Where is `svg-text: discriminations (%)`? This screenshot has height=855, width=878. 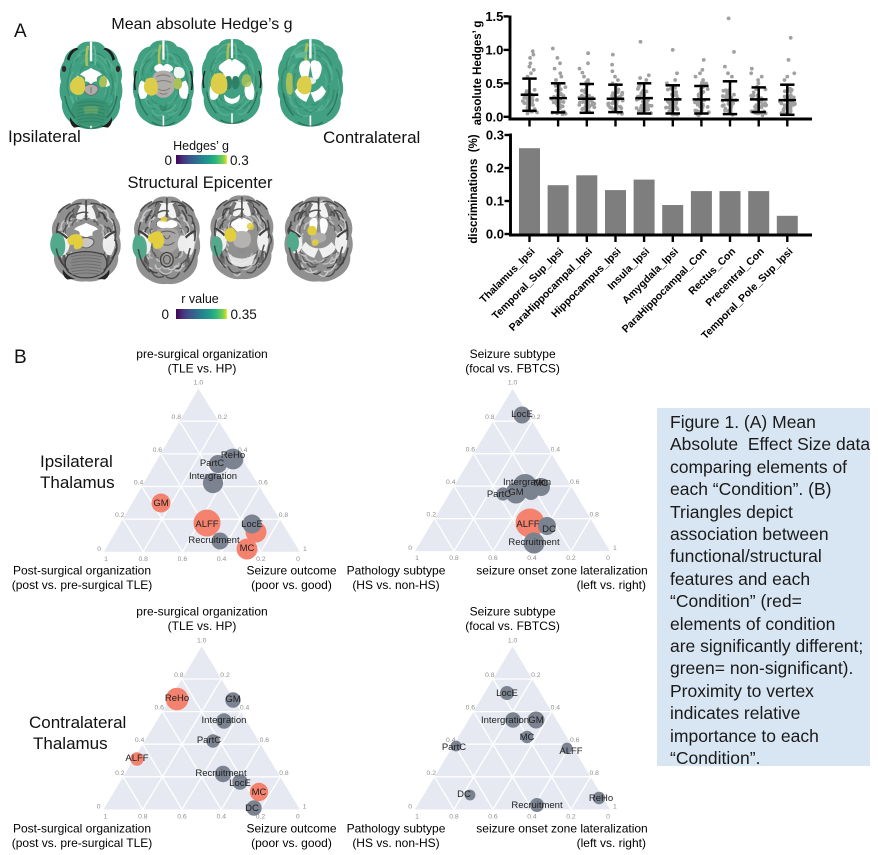
svg-text: discriminations (%) is located at coordinates (474, 188).